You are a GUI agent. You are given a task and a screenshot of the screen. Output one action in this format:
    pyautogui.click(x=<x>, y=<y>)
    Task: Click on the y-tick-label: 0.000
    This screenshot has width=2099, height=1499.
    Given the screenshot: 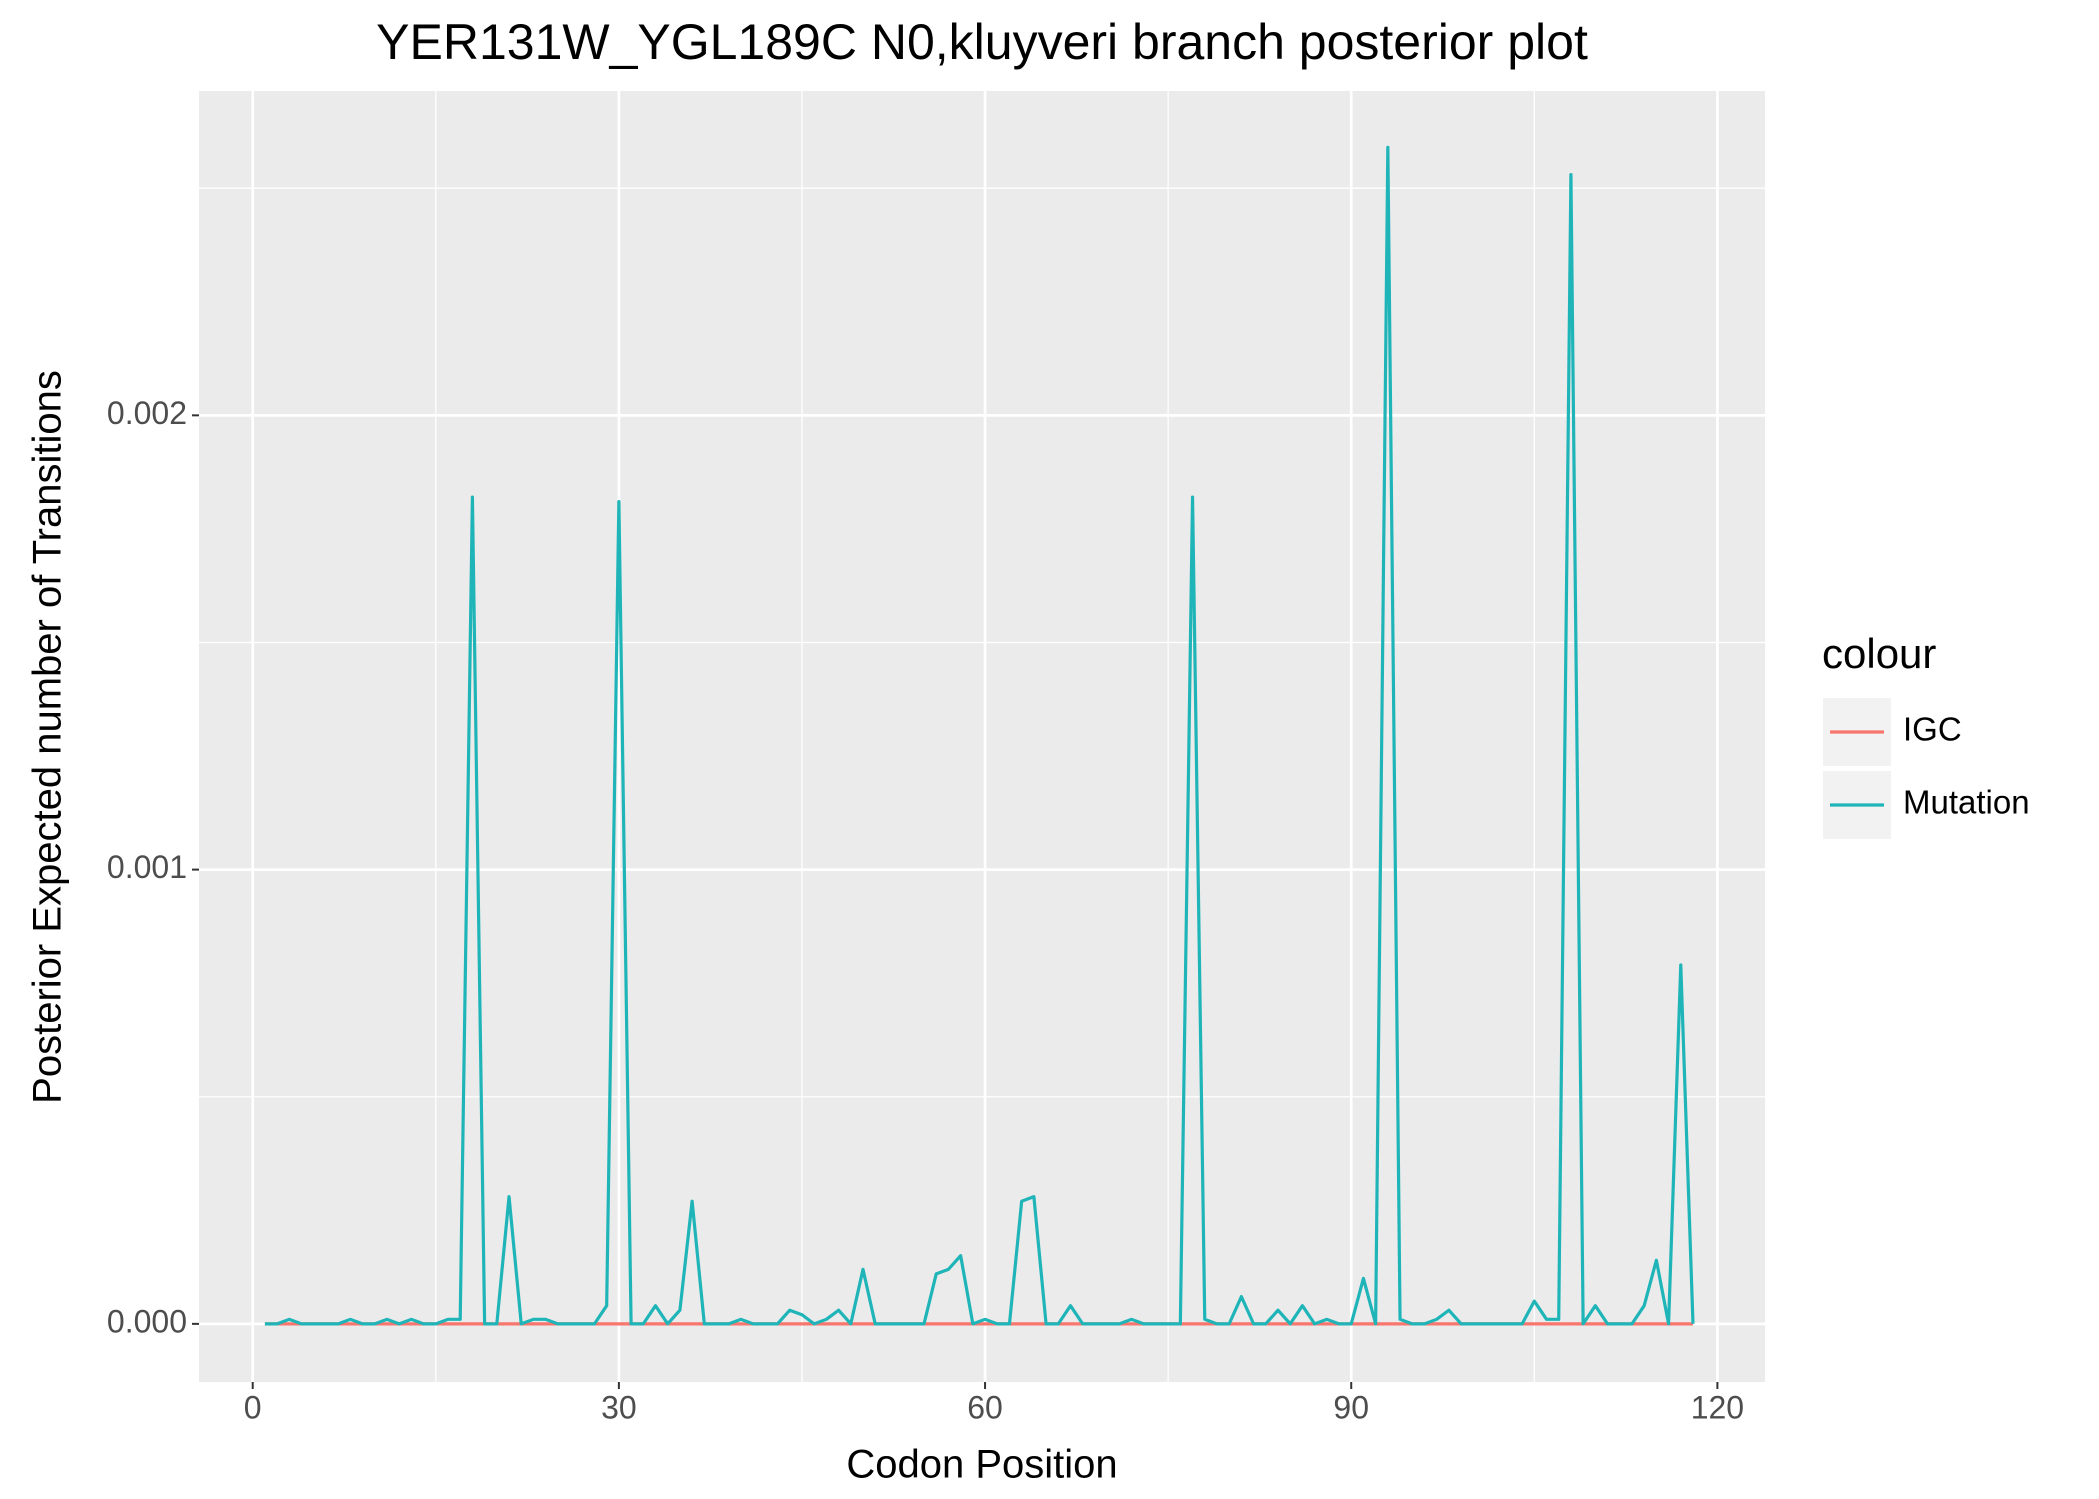 What is the action you would take?
    pyautogui.click(x=147, y=1321)
    